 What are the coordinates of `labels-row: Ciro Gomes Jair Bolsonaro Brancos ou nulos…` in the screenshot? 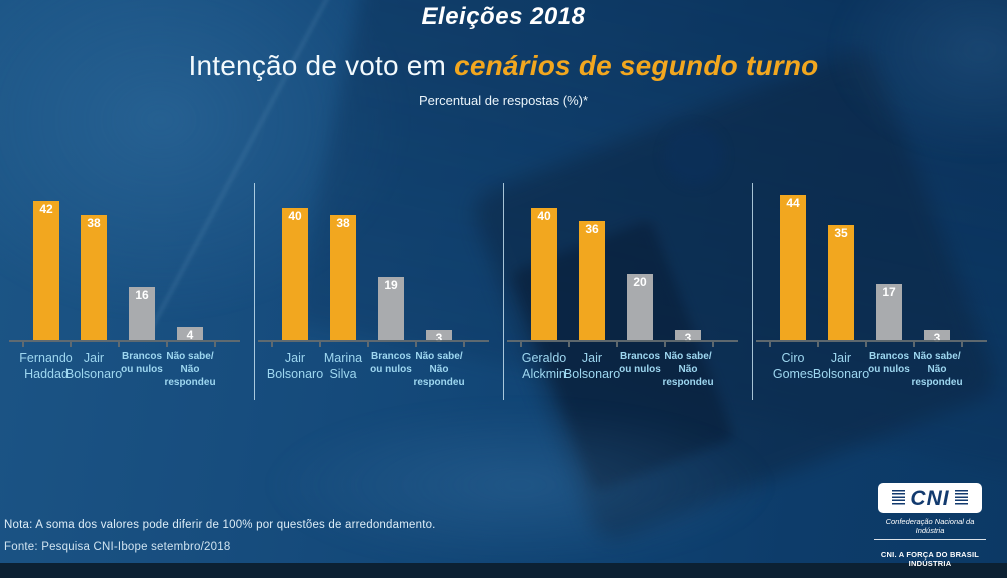 It's located at (866, 369).